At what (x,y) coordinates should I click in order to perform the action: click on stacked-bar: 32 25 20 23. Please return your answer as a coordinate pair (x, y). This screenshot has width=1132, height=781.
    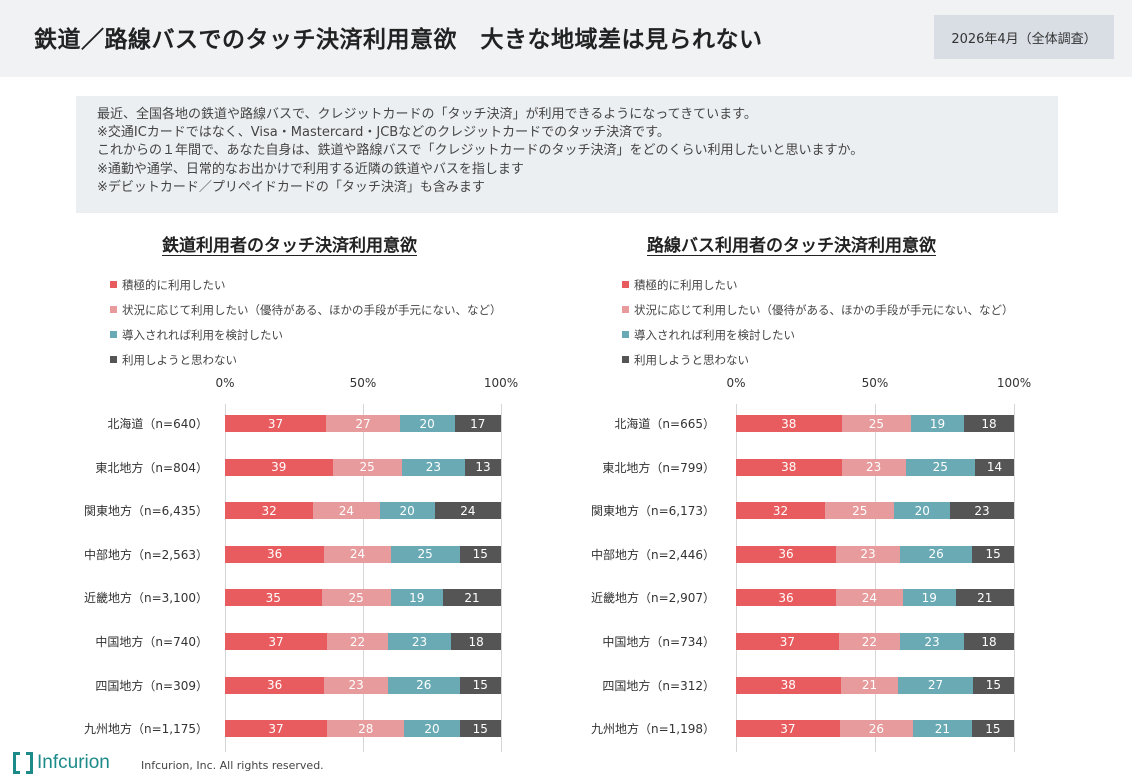
    Looking at the image, I should click on (875, 511).